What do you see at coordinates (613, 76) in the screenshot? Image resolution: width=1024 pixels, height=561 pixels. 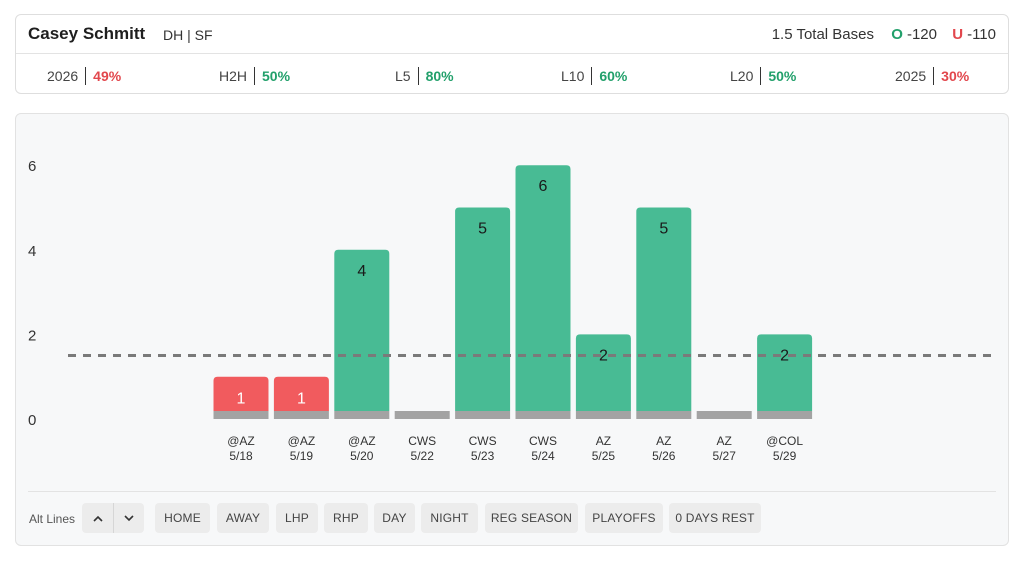 I see `stat-value: 60%` at bounding box center [613, 76].